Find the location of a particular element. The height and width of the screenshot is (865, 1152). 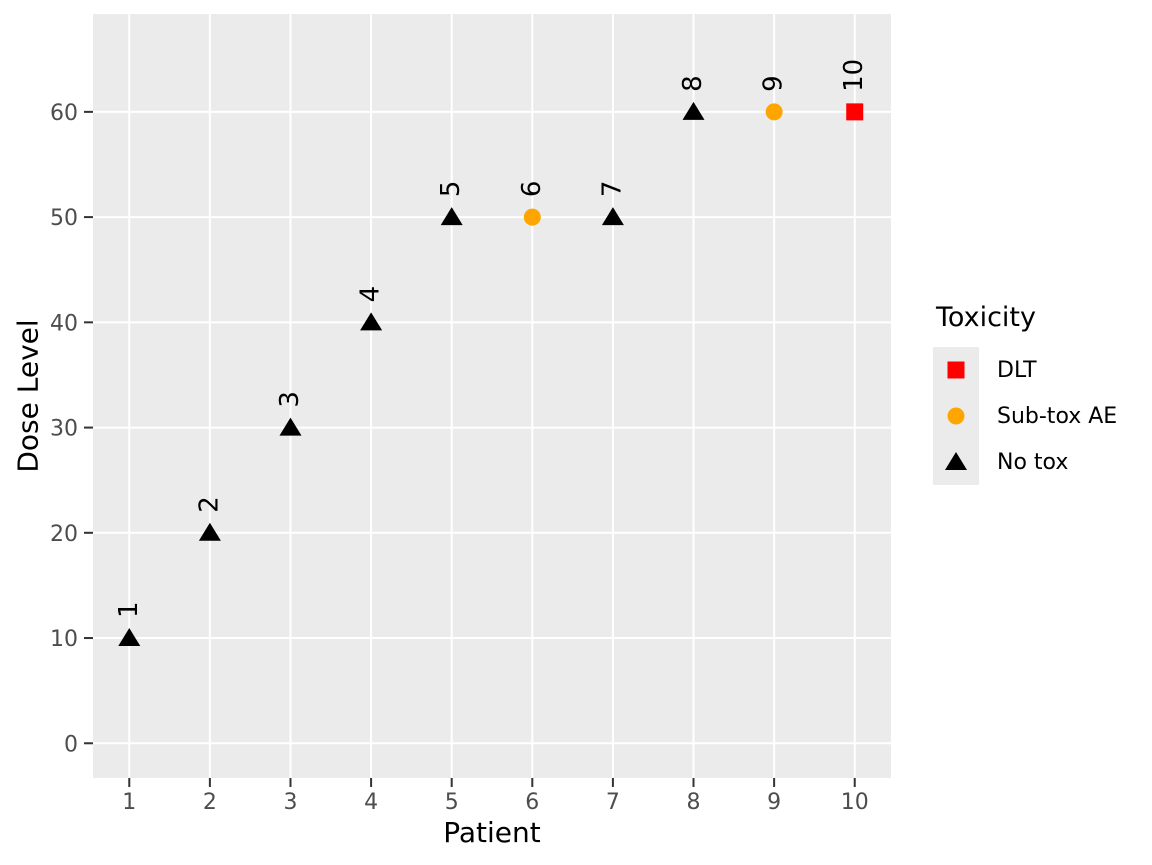

y-tick-label: 20 is located at coordinates (64, 534).